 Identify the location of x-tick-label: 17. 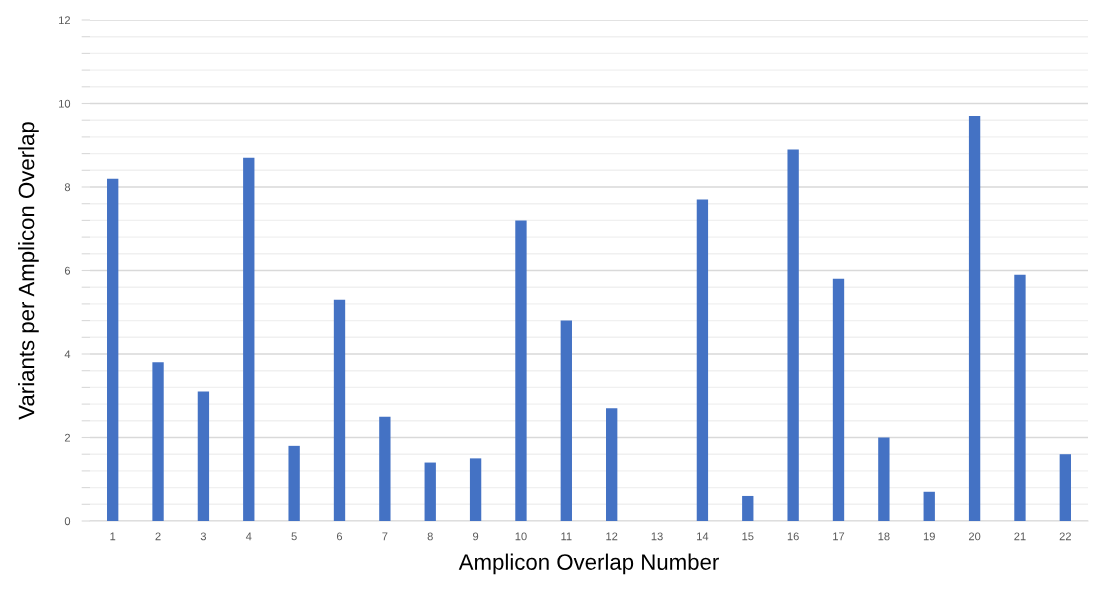
(839, 536).